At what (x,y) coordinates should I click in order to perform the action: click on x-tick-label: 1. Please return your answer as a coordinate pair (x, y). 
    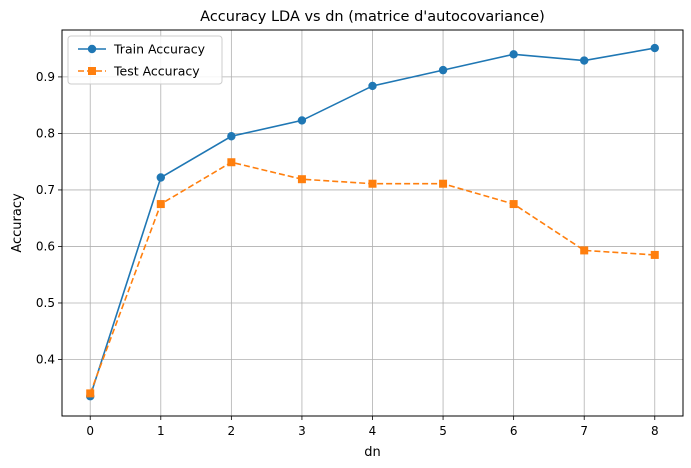
    Looking at the image, I should click on (161, 431).